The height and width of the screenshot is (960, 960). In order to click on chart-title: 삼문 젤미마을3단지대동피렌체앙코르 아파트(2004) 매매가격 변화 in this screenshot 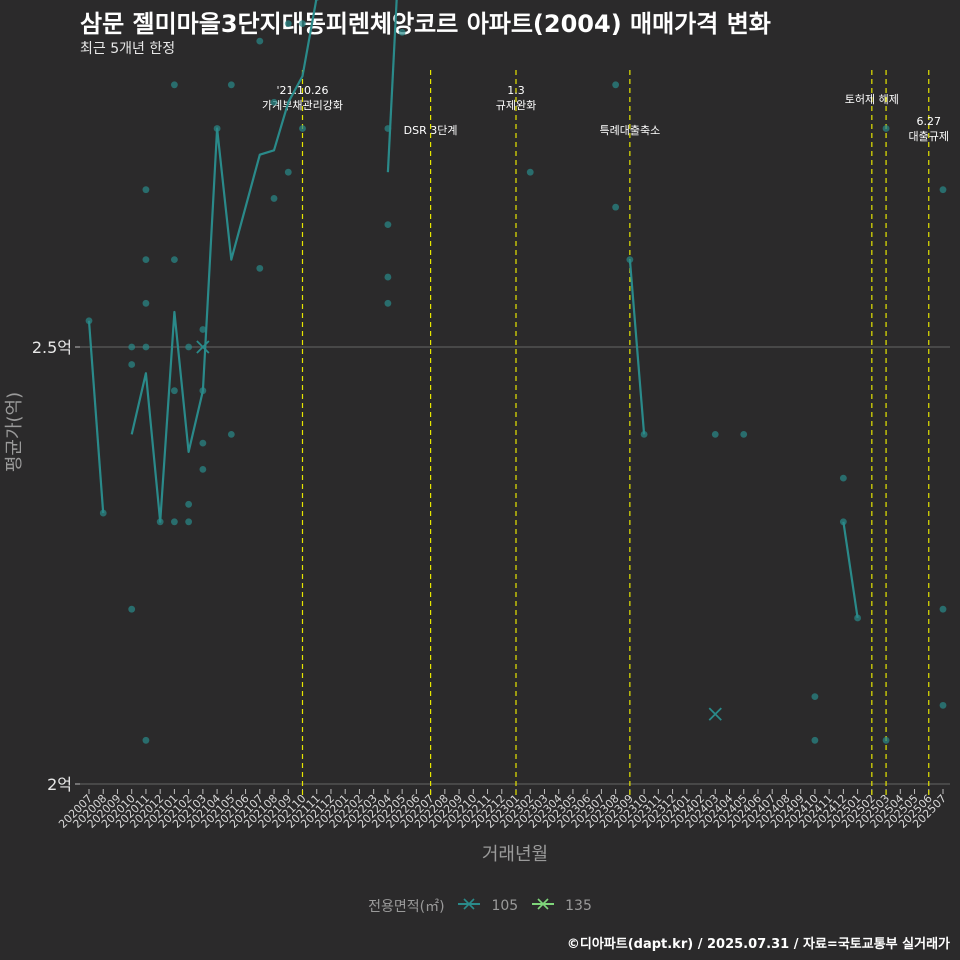, I will do `click(425, 24)`.